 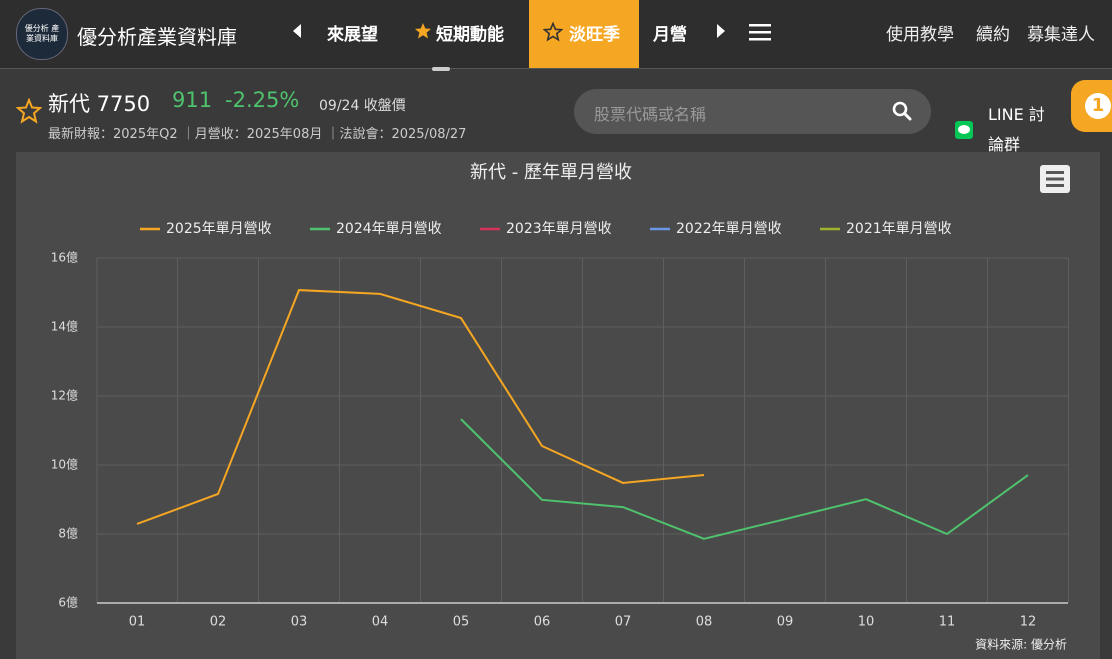 I want to click on x-tick-label: 01, so click(x=137, y=622).